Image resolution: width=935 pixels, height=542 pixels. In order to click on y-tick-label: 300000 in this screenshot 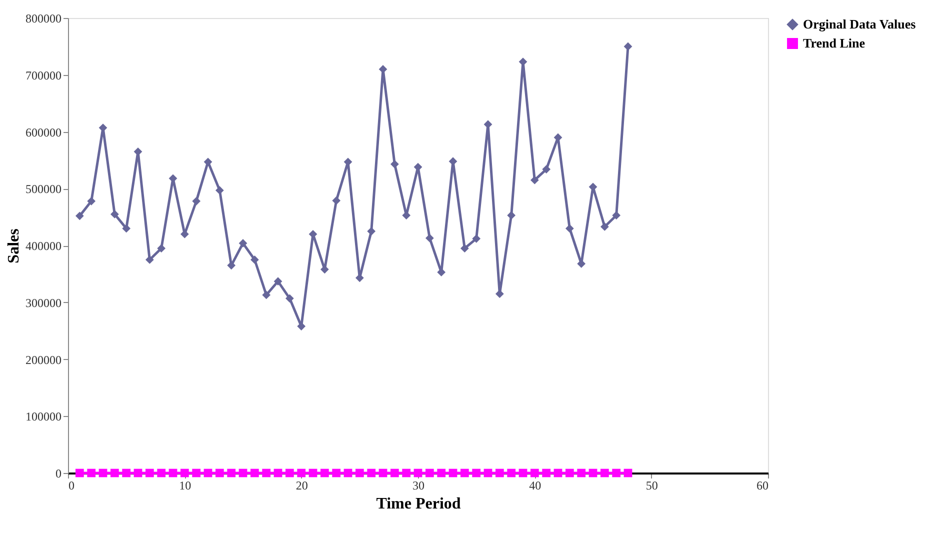, I will do `click(44, 303)`.